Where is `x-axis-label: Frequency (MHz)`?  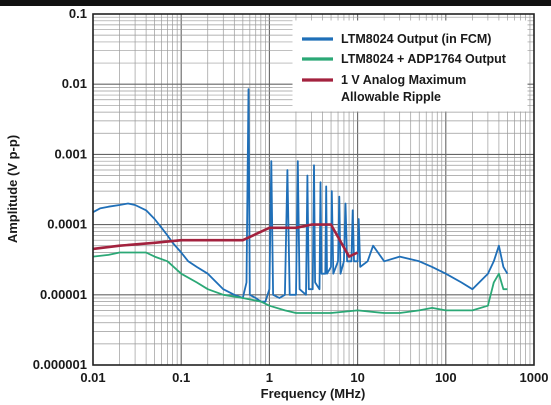 x-axis-label: Frequency (MHz) is located at coordinates (313, 393).